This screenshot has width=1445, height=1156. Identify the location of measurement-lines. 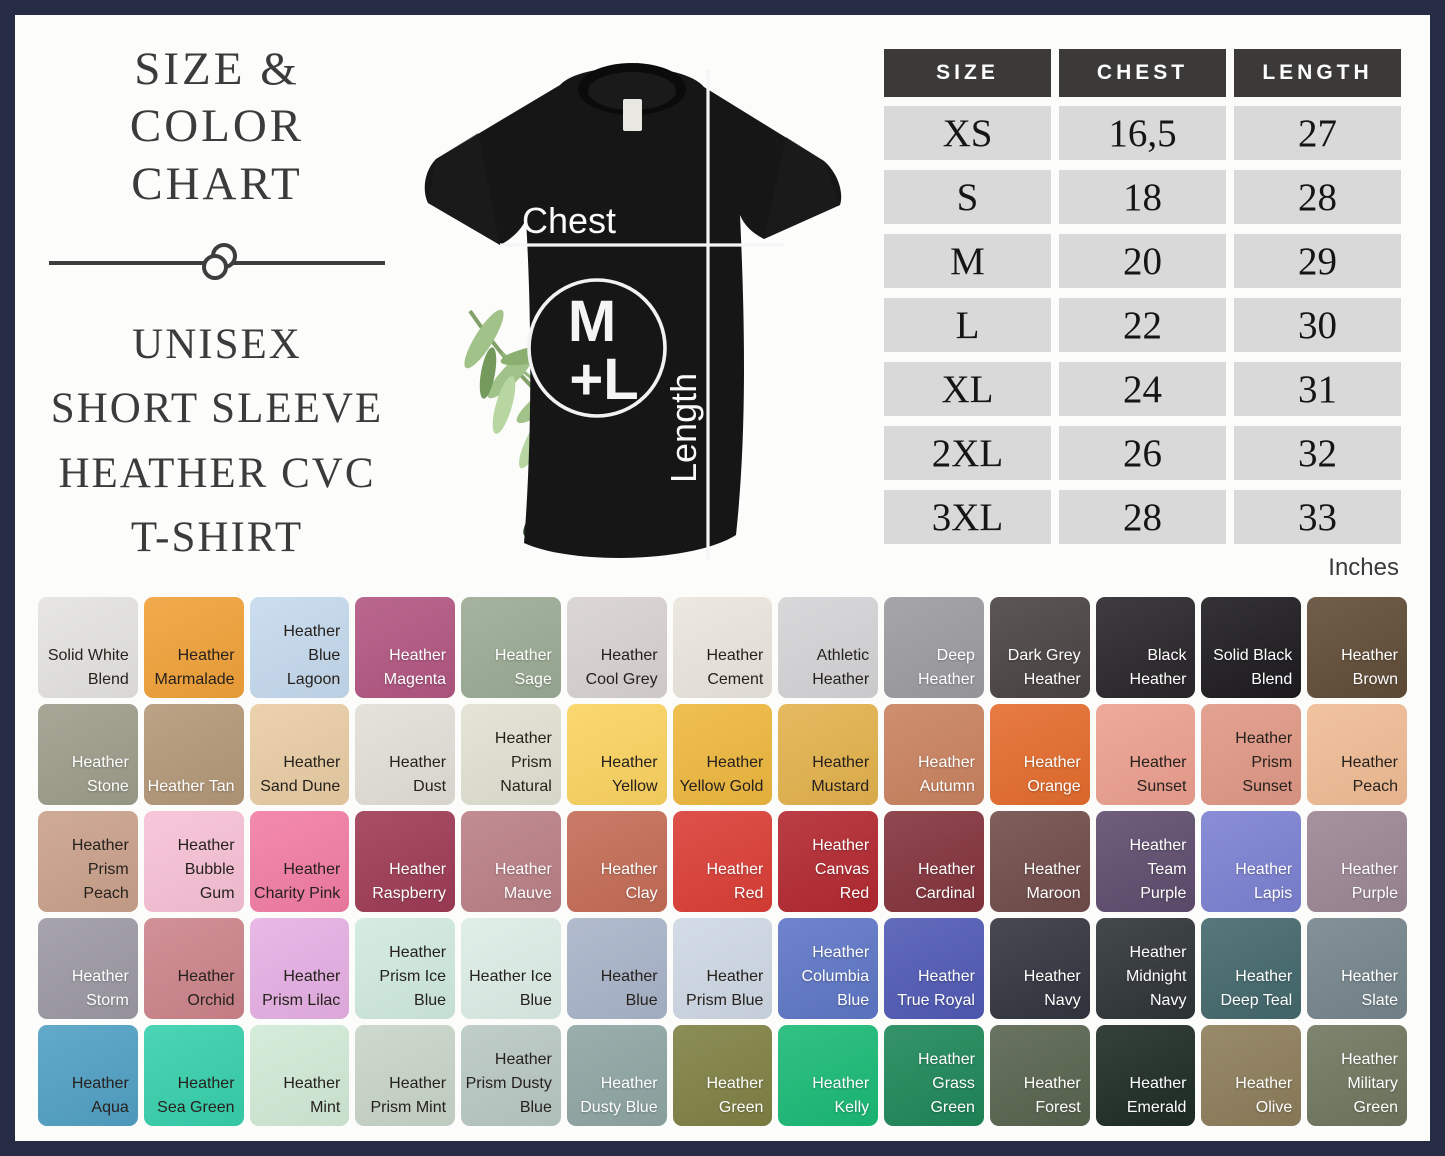
(642, 314).